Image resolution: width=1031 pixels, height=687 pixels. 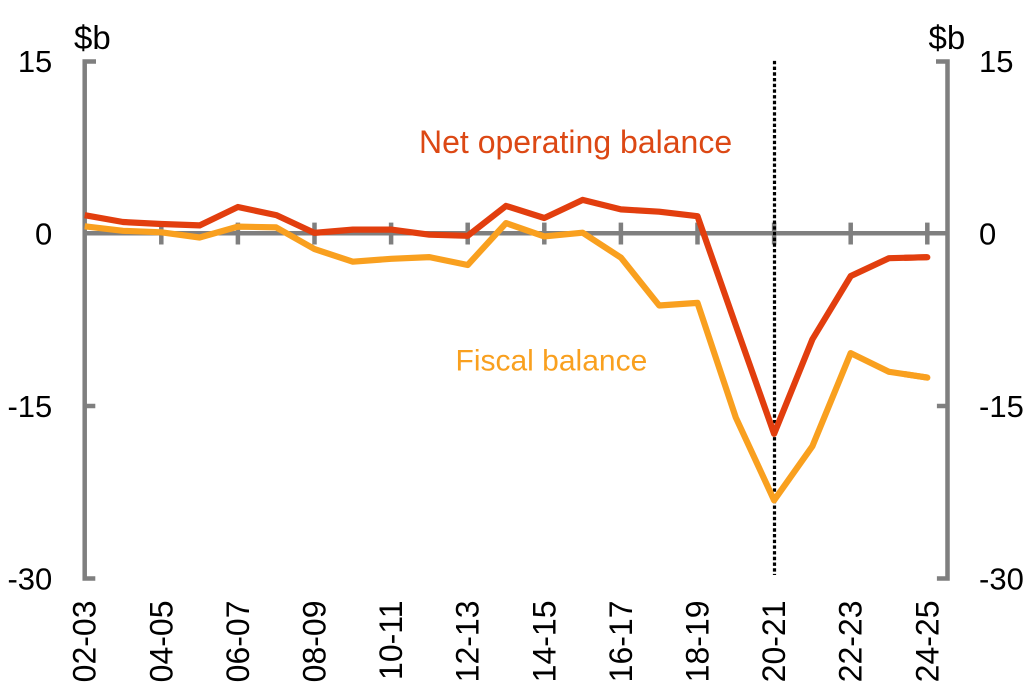 I want to click on svg-text: 12-13, so click(x=468, y=642).